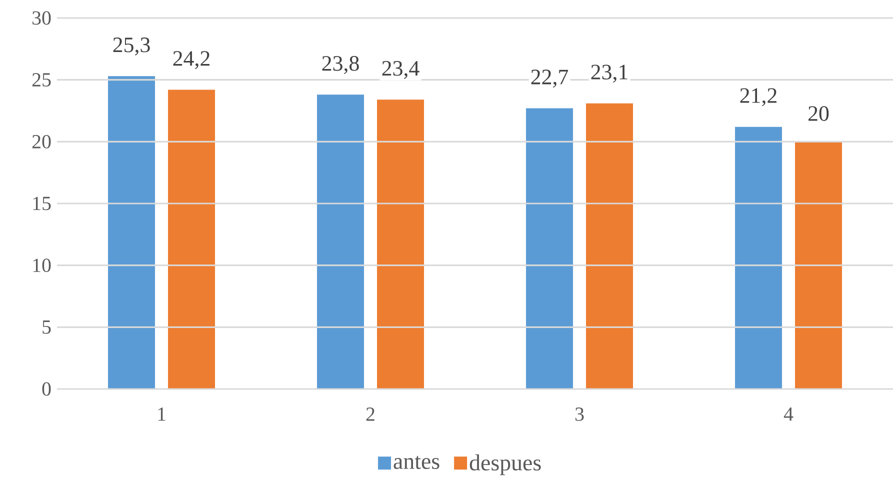 This screenshot has width=893, height=479. What do you see at coordinates (549, 79) in the screenshot?
I see `data-label: 22,7` at bounding box center [549, 79].